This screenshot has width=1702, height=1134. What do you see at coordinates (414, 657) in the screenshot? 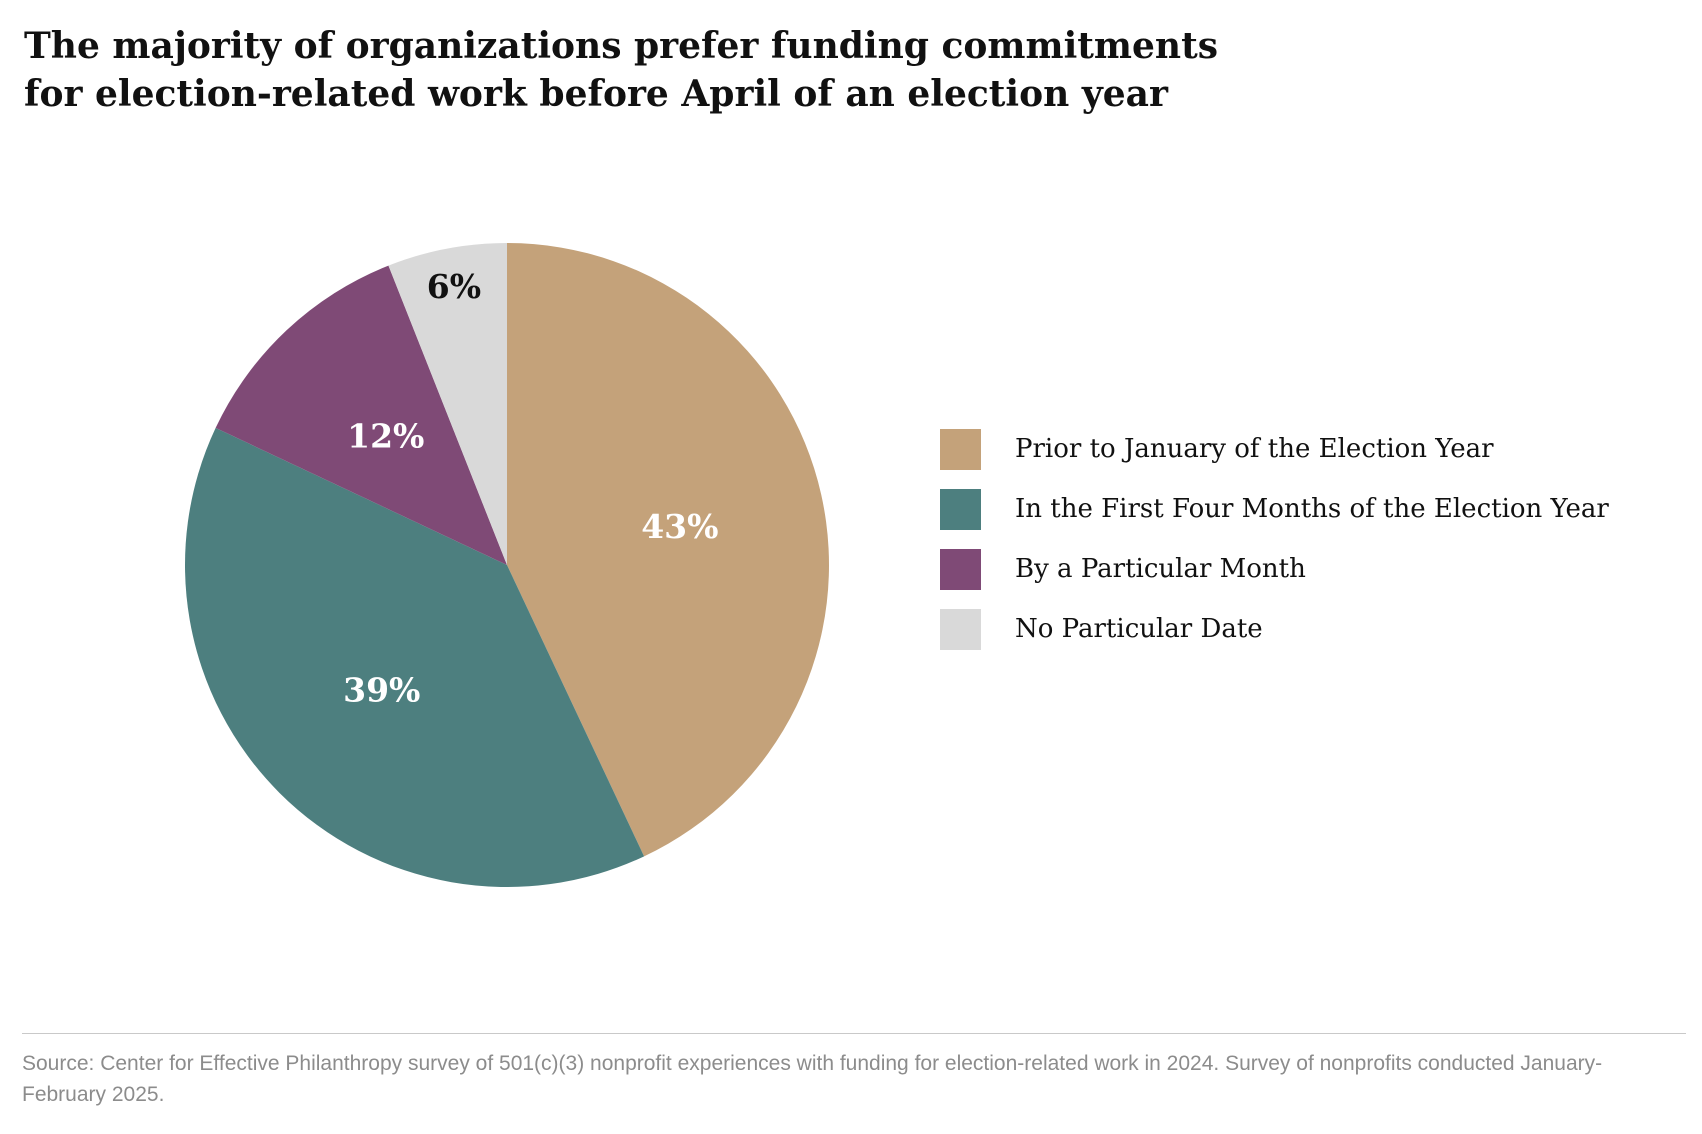
I see `pie-slice-first-four-months` at bounding box center [414, 657].